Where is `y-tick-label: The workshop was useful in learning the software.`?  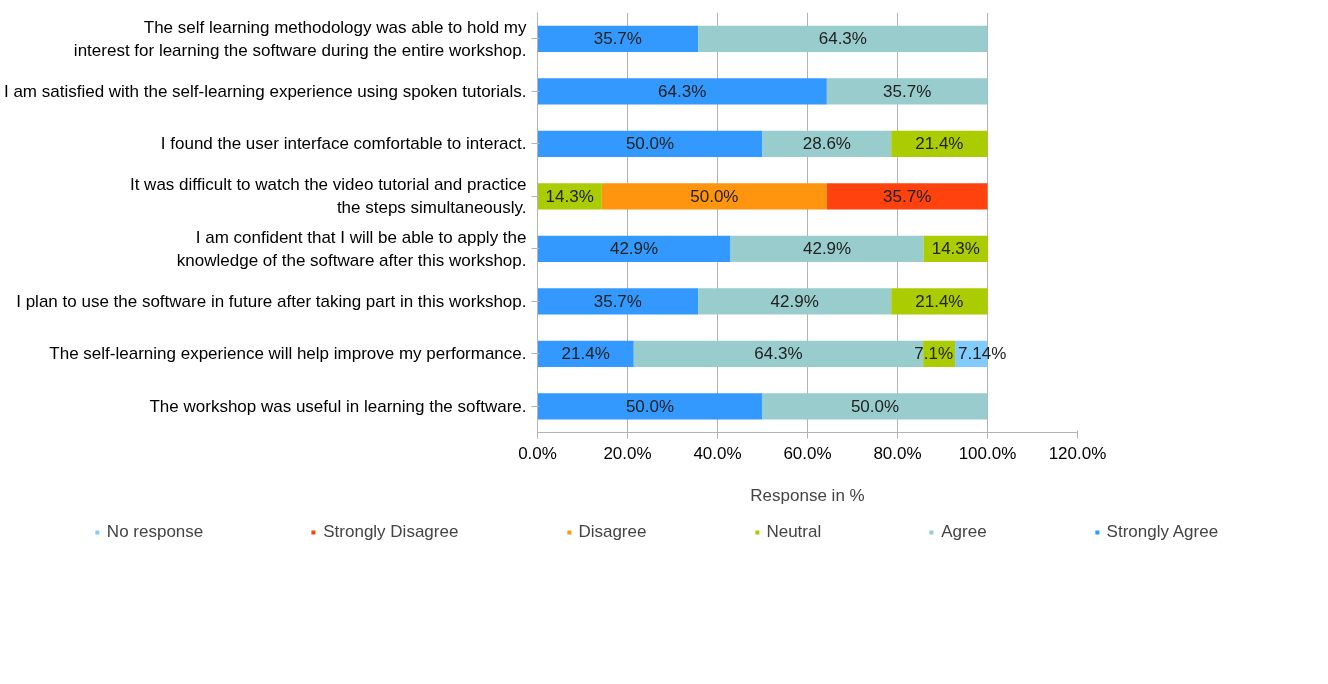 y-tick-label: The workshop was useful in learning the software. is located at coordinates (338, 406).